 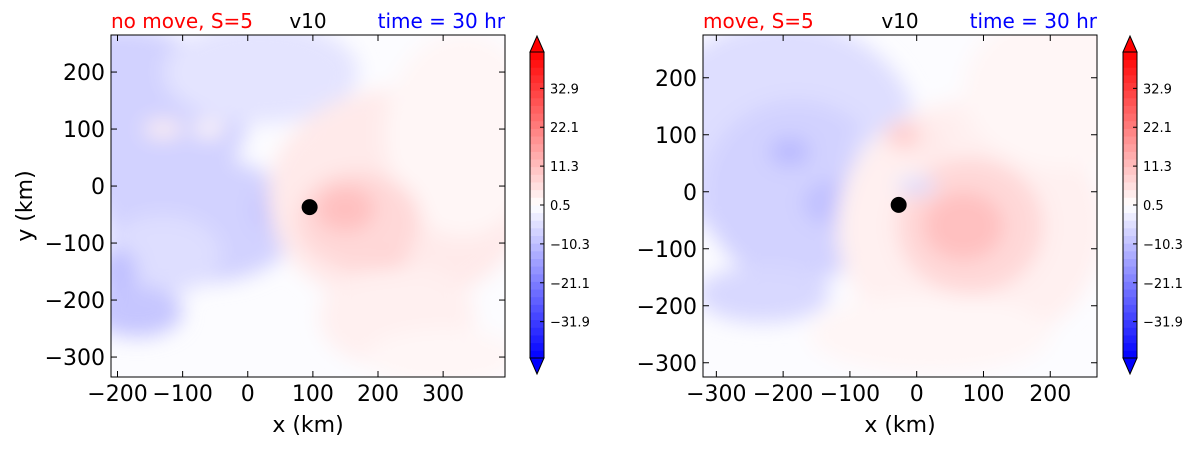 I want to click on storm-center-marker, so click(x=898, y=204).